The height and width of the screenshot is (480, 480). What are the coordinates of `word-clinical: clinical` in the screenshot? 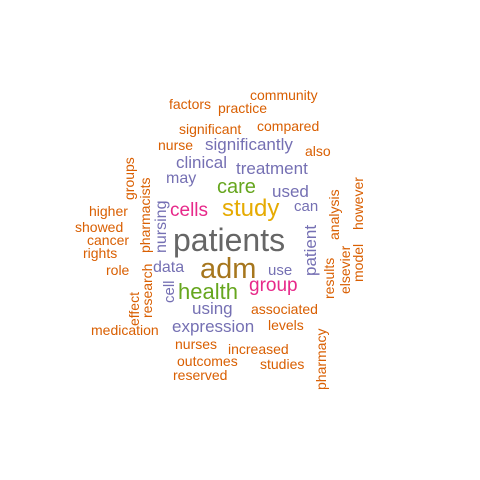 It's located at (202, 162).